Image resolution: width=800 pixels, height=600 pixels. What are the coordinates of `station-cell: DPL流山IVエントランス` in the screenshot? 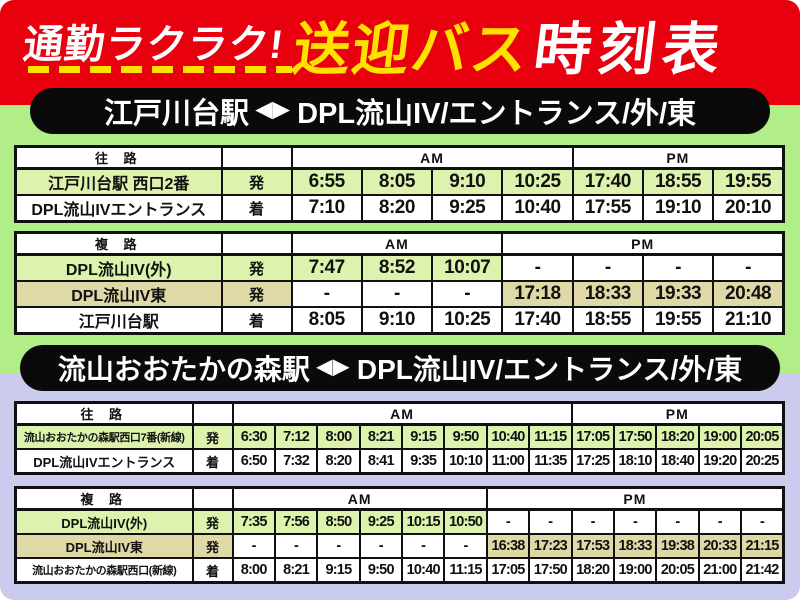 It's located at (104, 461).